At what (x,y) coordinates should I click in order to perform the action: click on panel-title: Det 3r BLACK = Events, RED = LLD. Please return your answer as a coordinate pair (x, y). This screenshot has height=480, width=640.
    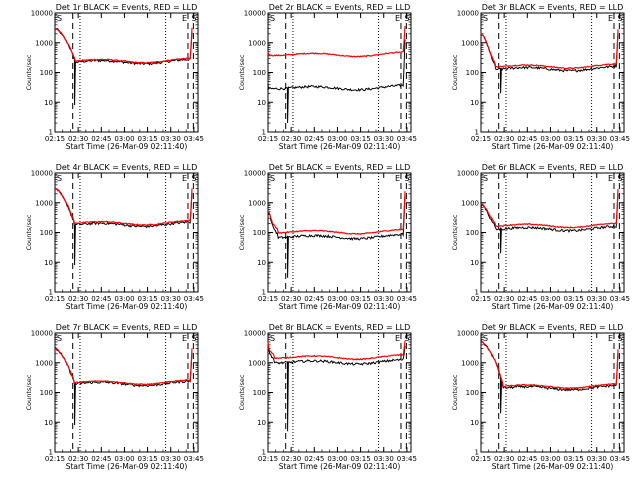
    Looking at the image, I should click on (553, 7).